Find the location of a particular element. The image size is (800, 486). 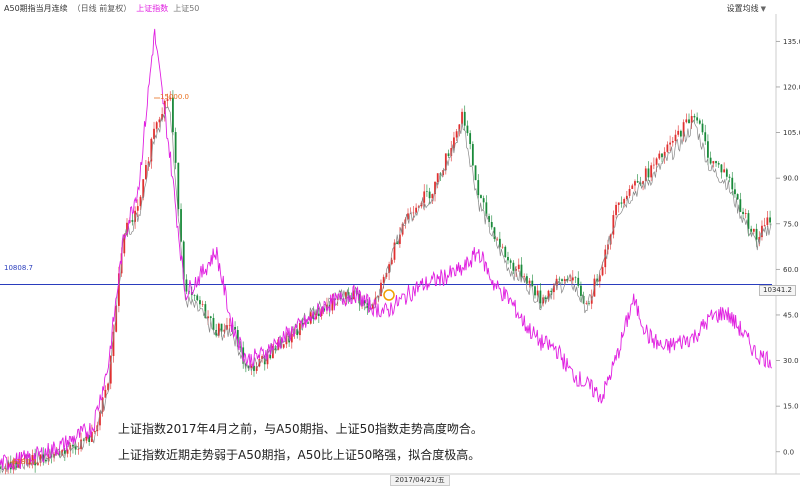

legend-sz50: 上证50 is located at coordinates (186, 8).